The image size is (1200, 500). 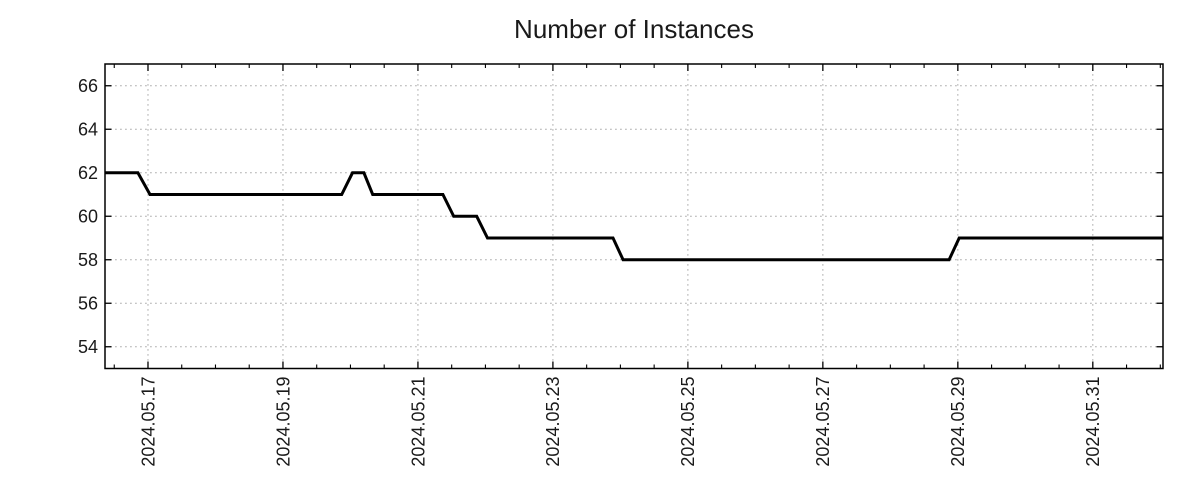 I want to click on x-tick-label: 2024.05.25, so click(x=688, y=422).